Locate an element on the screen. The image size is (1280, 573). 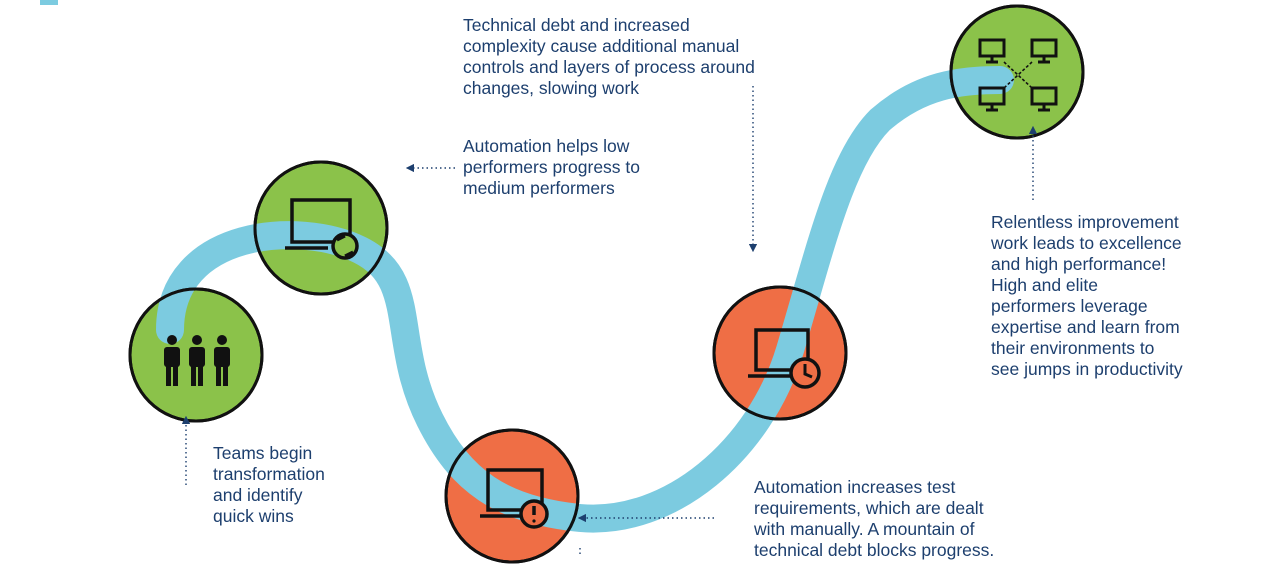
caption-line: Relentless improvement is located at coordinates (1085, 222).